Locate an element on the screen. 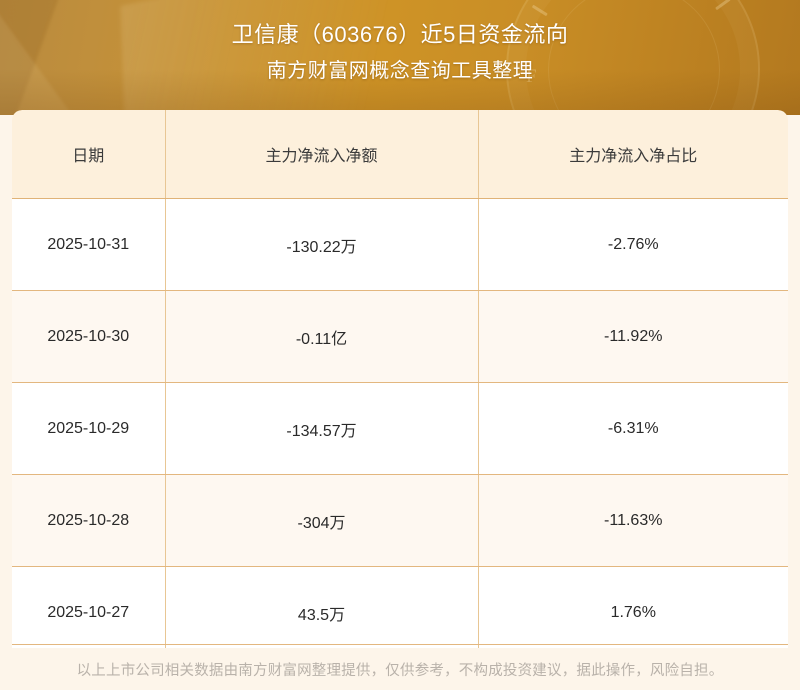 The image size is (800, 690). table-header: 日期 主力净流入净额 主力净流入净占比 is located at coordinates (400, 154).